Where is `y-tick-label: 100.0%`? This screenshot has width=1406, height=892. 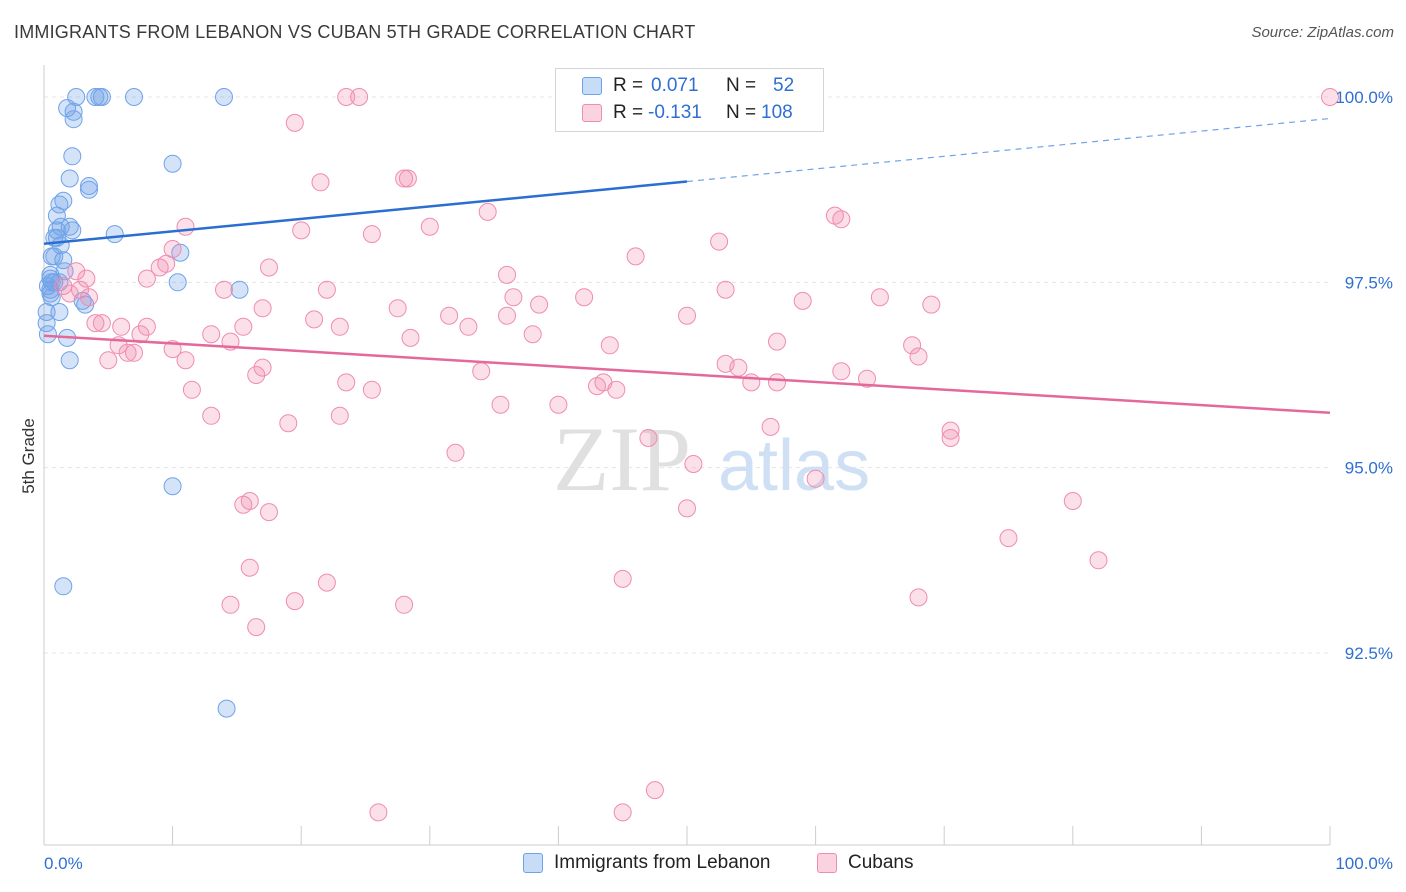 y-tick-label: 100.0% is located at coordinates (1364, 97).